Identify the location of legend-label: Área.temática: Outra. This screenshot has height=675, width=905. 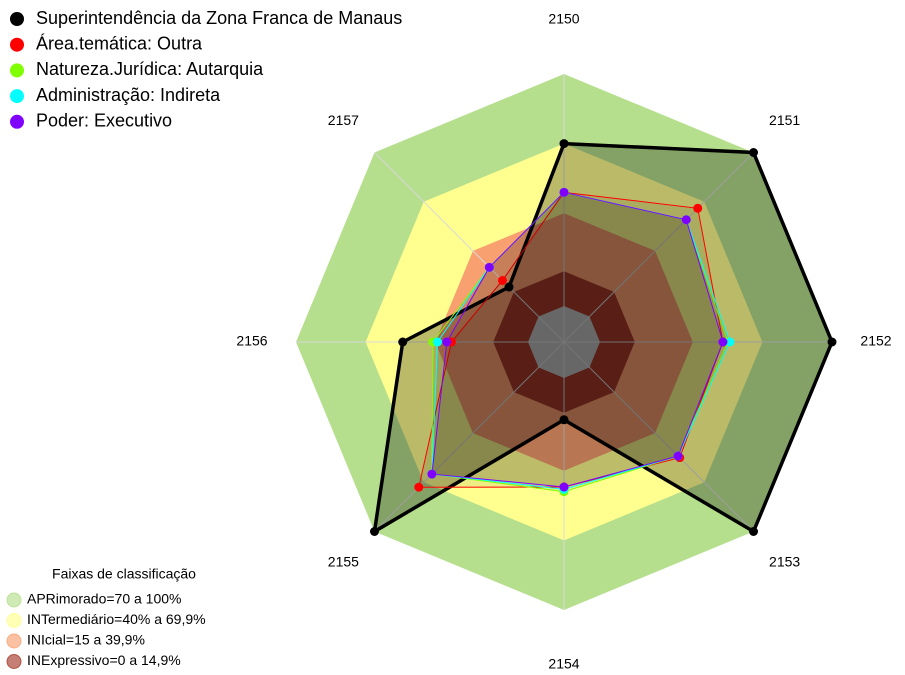
(119, 43).